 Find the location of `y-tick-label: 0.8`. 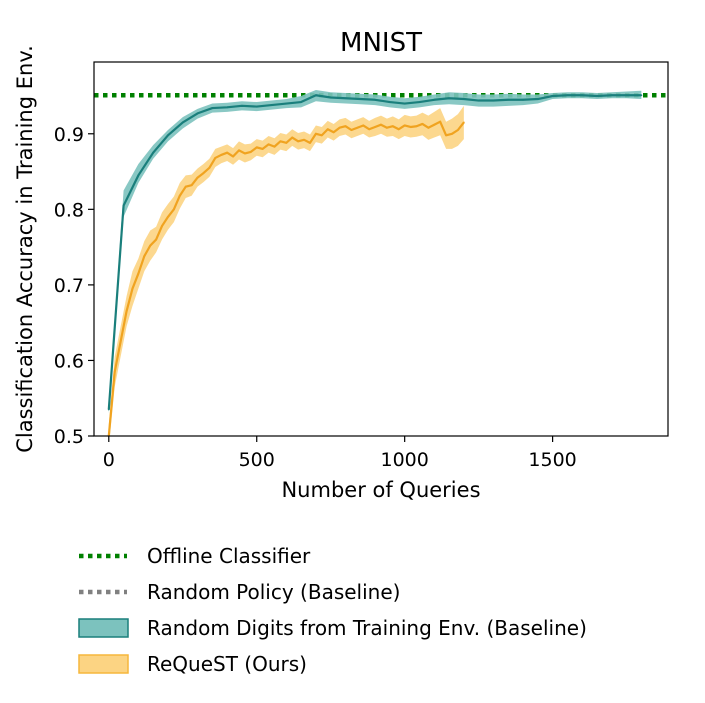

y-tick-label: 0.8 is located at coordinates (69, 210).